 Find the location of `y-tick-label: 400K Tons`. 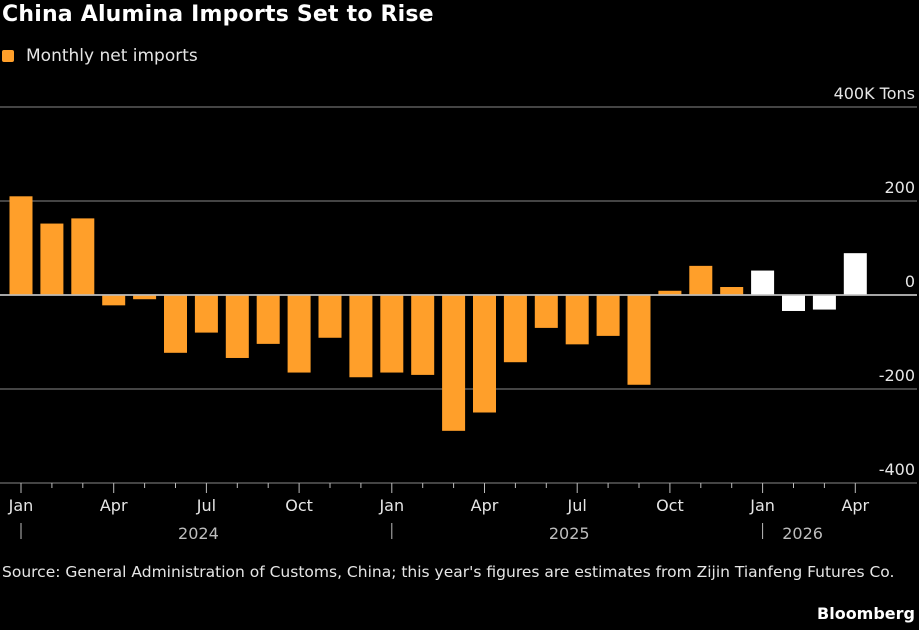

y-tick-label: 400K Tons is located at coordinates (874, 93).